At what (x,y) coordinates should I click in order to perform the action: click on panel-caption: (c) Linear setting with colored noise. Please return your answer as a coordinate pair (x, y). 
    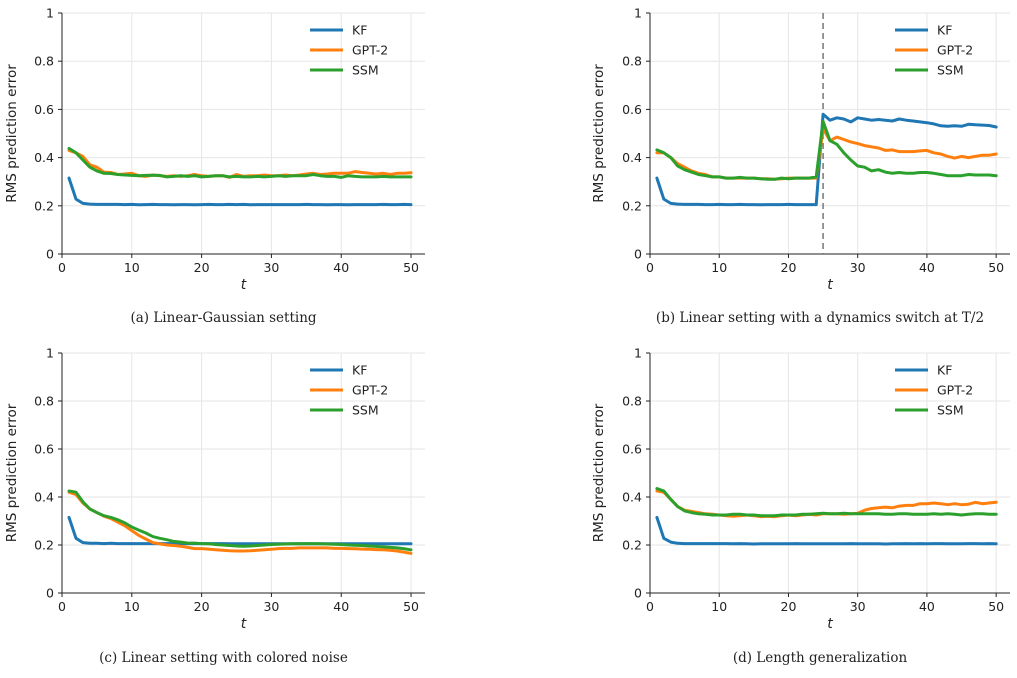
    Looking at the image, I should click on (223, 658).